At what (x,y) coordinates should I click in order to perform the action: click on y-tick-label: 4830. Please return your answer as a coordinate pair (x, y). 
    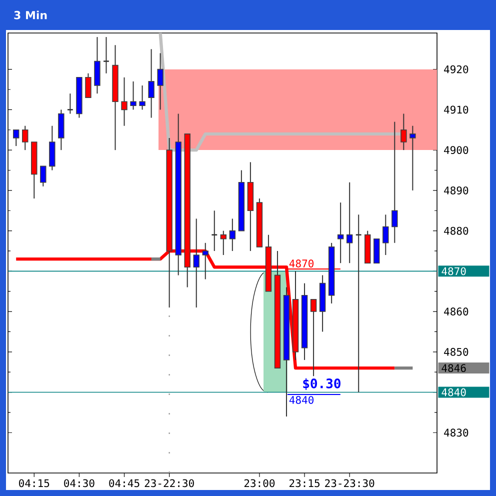
    Looking at the image, I should click on (456, 432).